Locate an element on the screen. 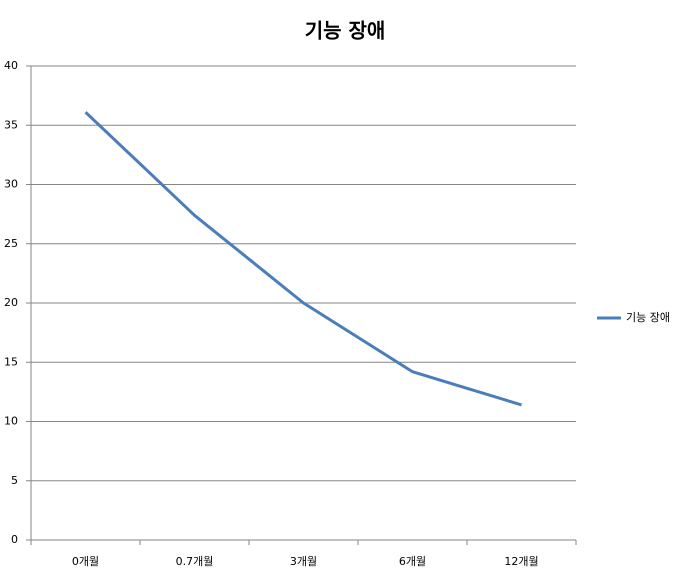  x-tick-label: 0.7개월 is located at coordinates (195, 561).